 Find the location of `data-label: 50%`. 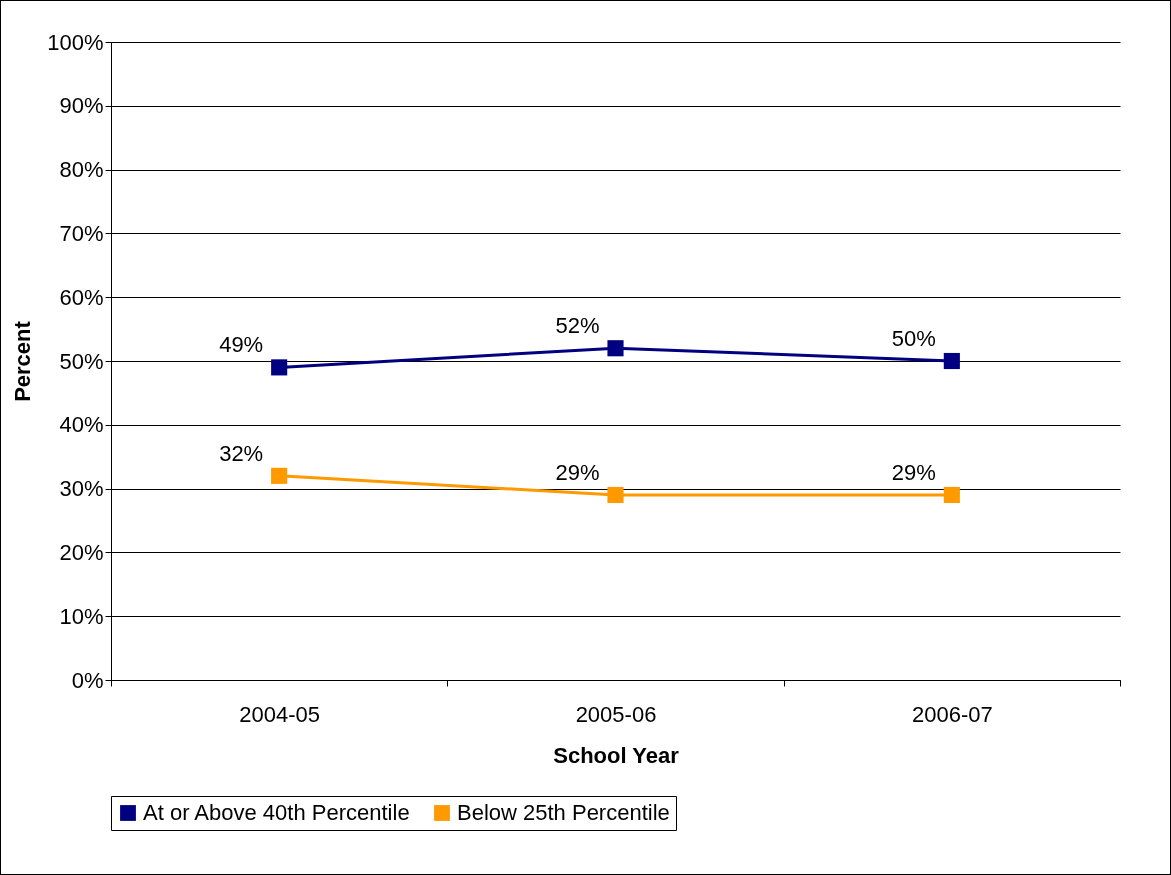

data-label: 50% is located at coordinates (913, 338).